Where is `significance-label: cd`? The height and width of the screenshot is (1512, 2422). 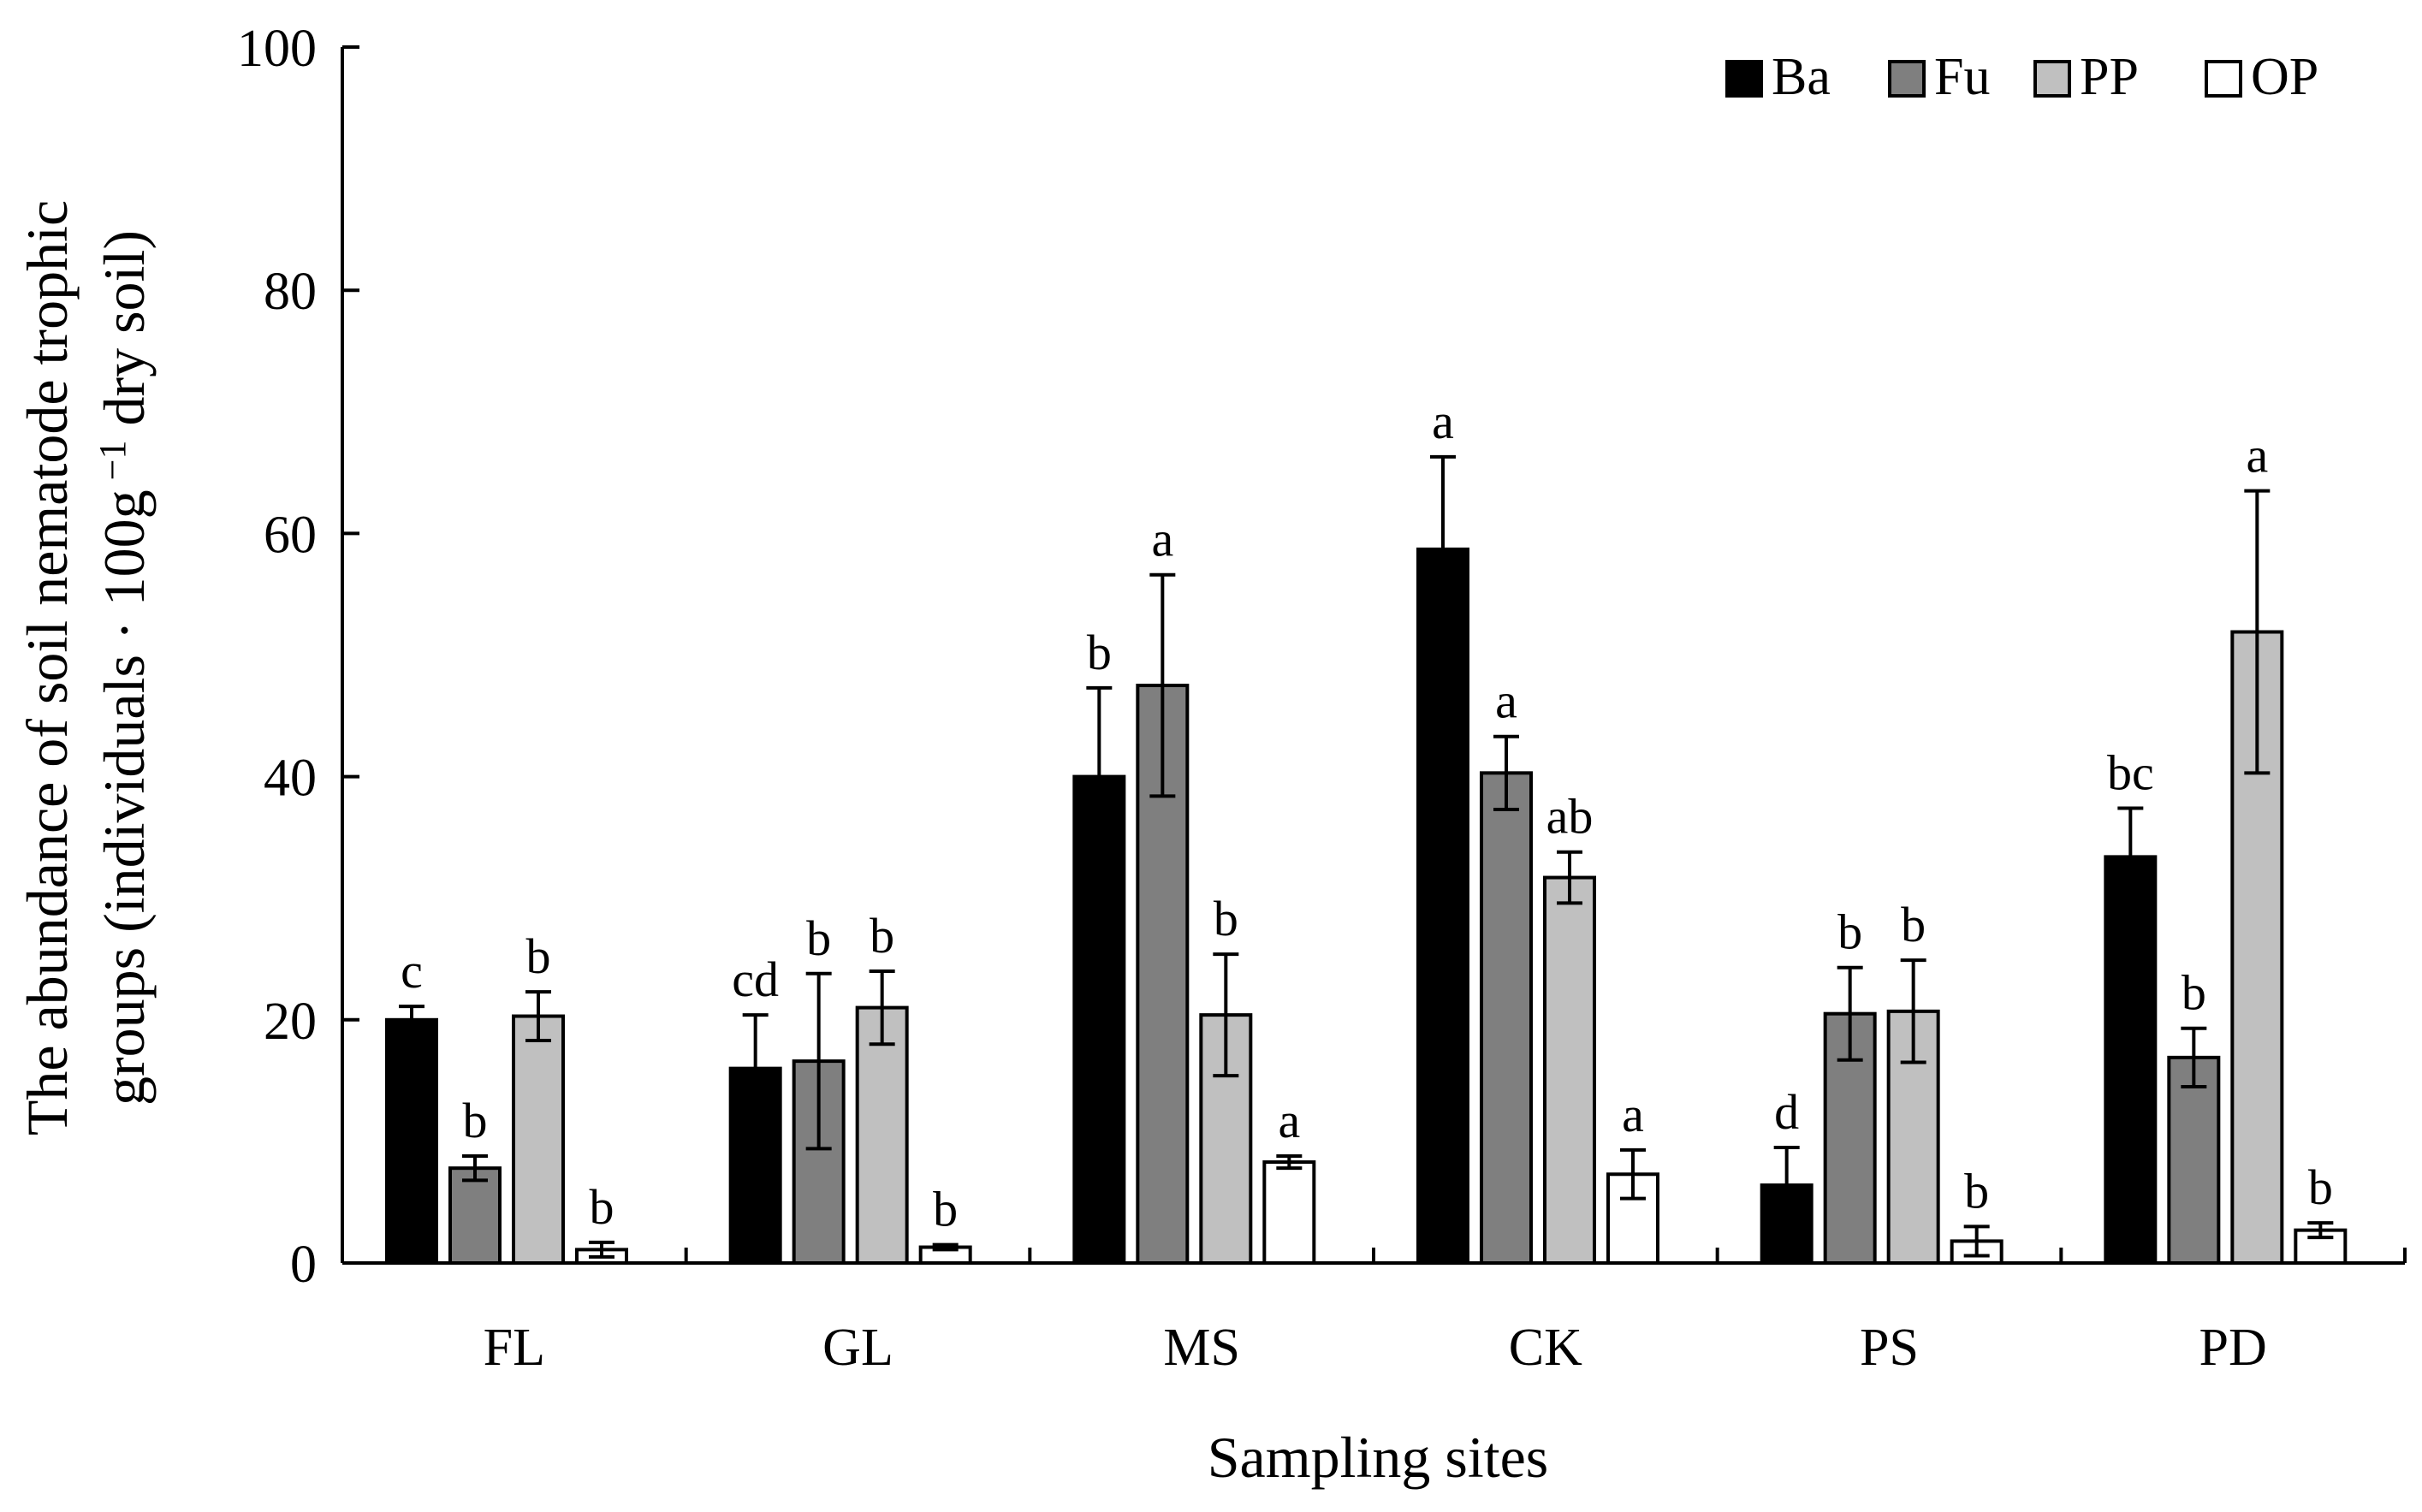
significance-label: cd is located at coordinates (756, 980).